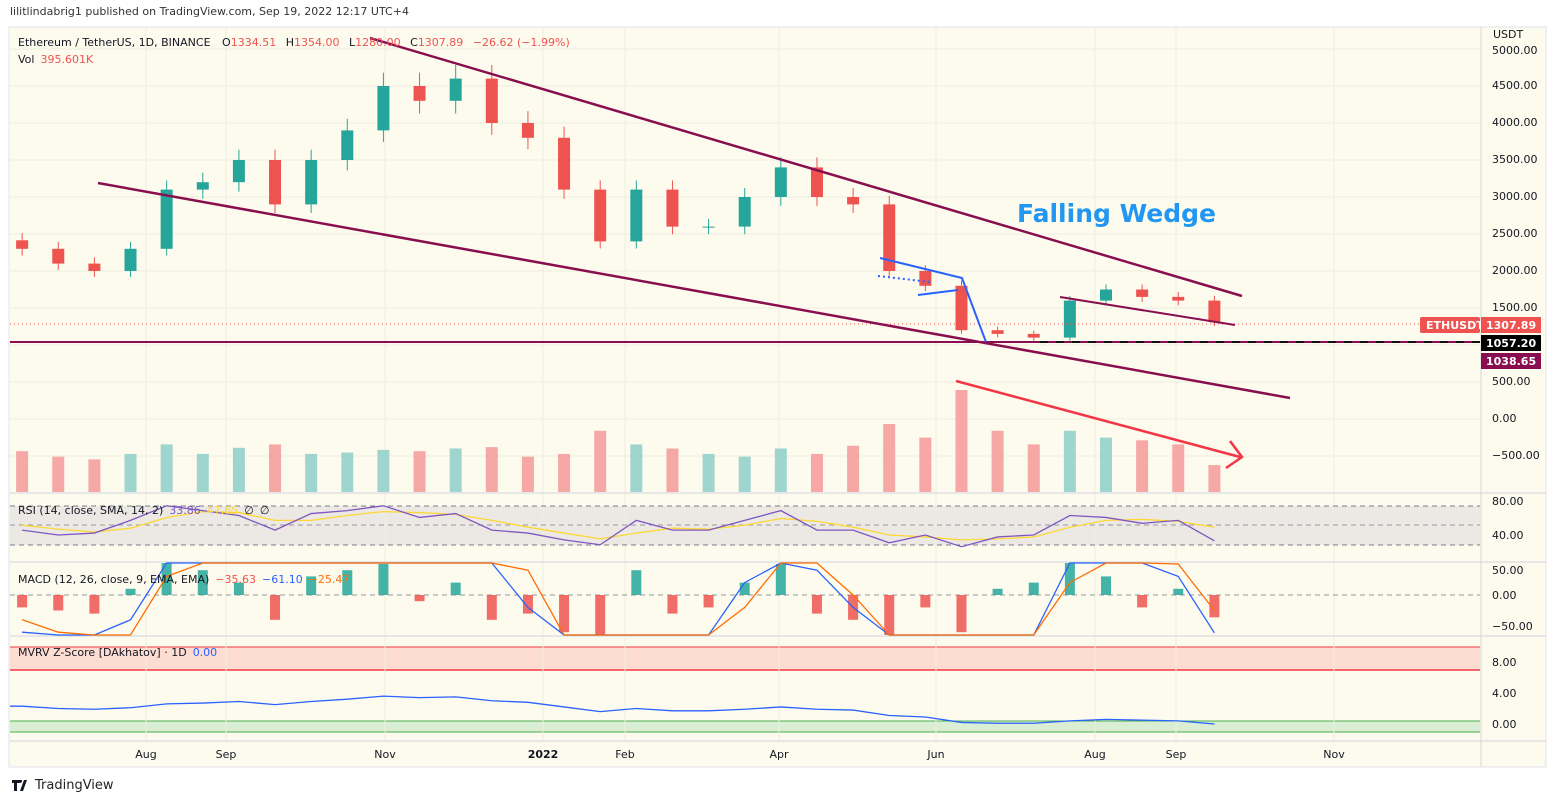 The height and width of the screenshot is (804, 1556). Describe the element at coordinates (521, 42) in the screenshot. I see `change-value: −26.62 (−1.99%)` at that location.